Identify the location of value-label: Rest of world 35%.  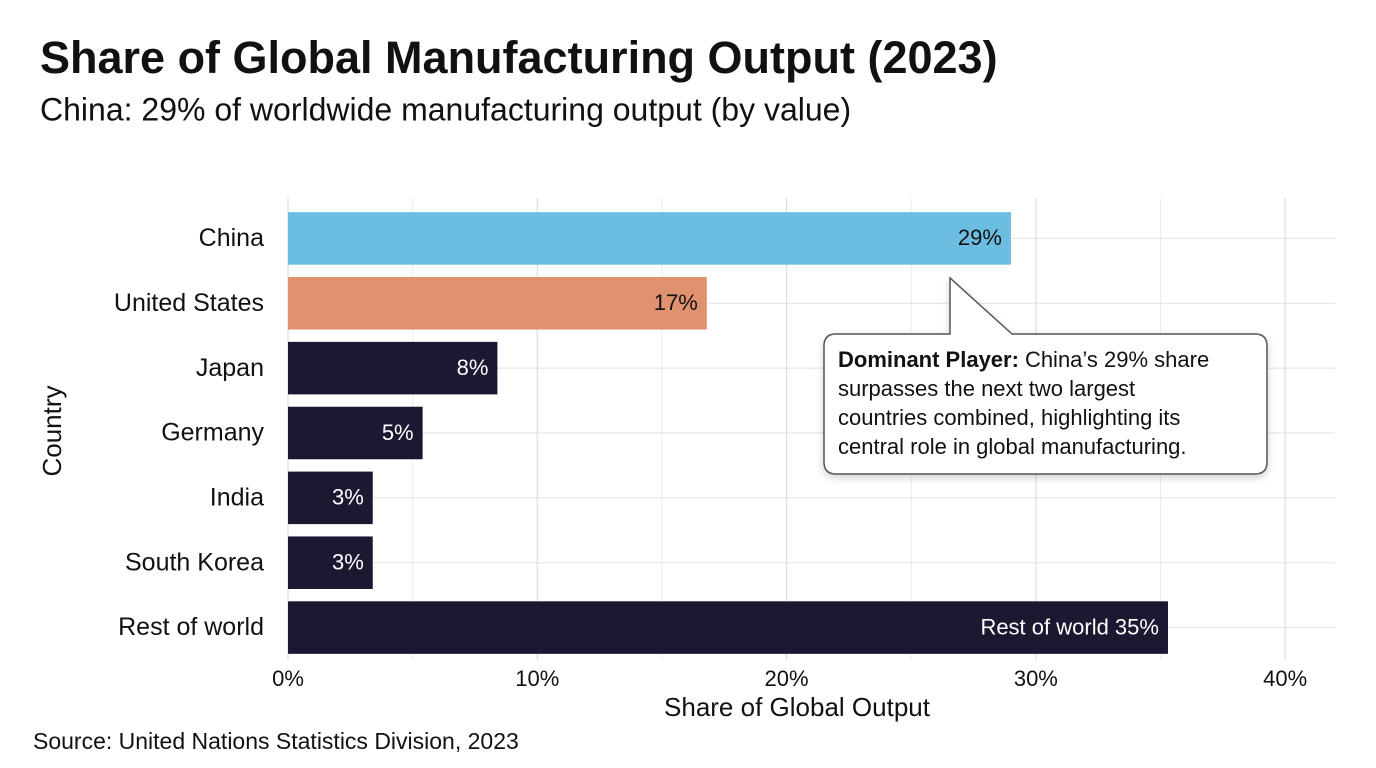
(1069, 626).